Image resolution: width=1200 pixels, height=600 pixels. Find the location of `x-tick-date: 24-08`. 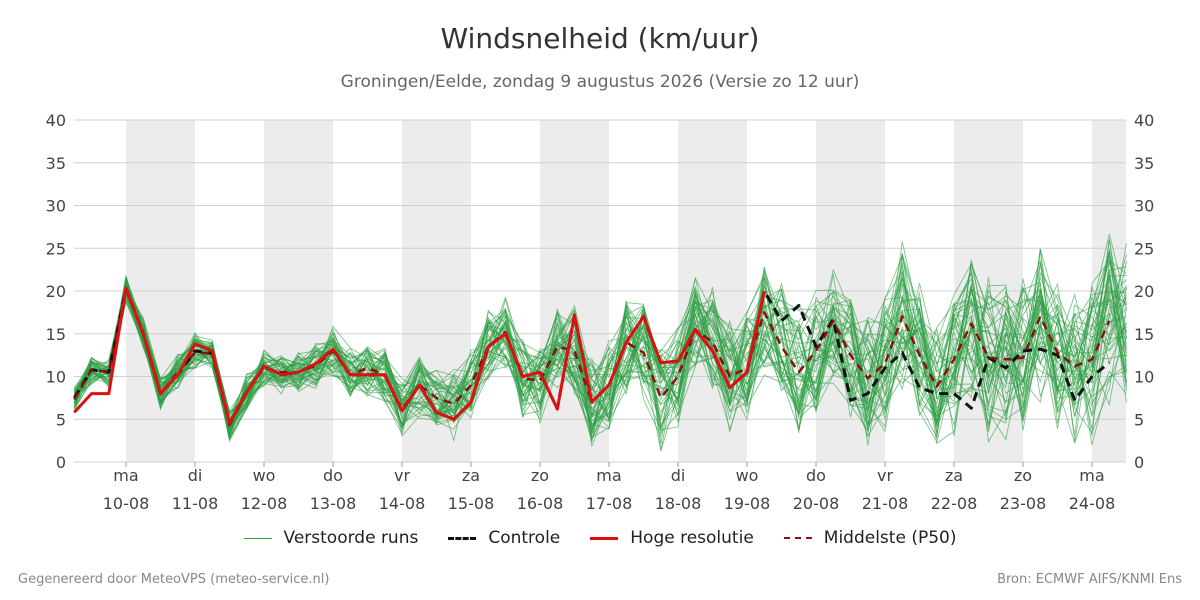

x-tick-date: 24-08 is located at coordinates (1092, 503).